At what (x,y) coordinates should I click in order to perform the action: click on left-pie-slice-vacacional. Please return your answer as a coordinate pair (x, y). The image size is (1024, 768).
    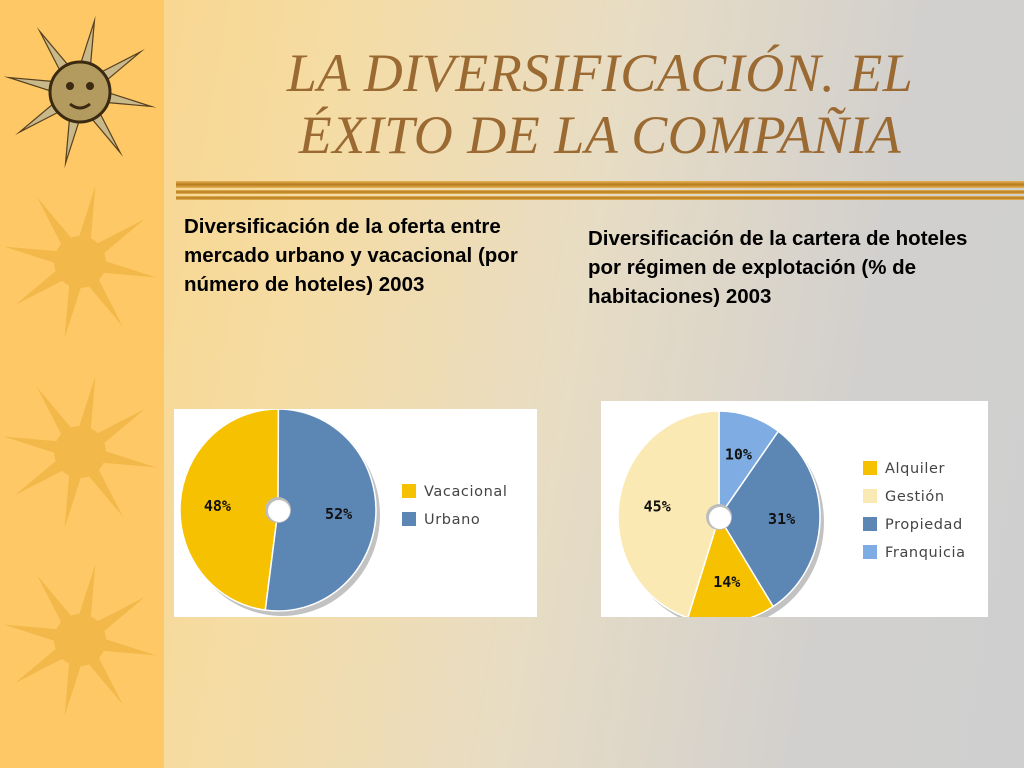
    Looking at the image, I should click on (229, 510).